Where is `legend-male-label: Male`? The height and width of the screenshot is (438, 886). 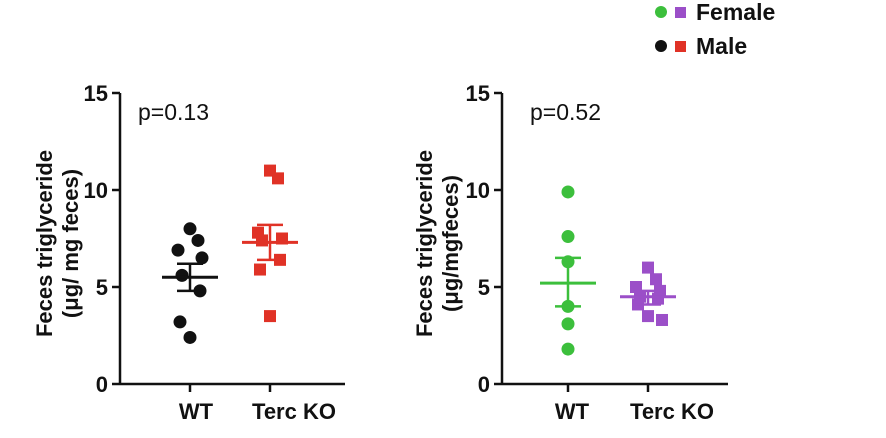 legend-male-label: Male is located at coordinates (722, 45).